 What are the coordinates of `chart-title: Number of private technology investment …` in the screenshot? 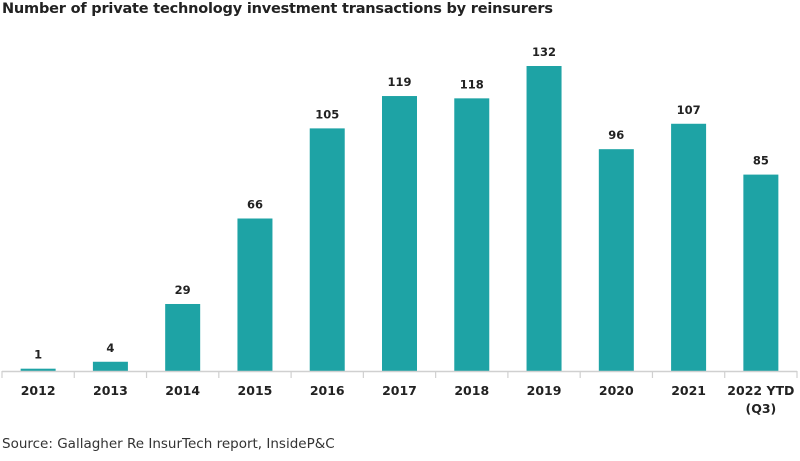 It's located at (277, 9).